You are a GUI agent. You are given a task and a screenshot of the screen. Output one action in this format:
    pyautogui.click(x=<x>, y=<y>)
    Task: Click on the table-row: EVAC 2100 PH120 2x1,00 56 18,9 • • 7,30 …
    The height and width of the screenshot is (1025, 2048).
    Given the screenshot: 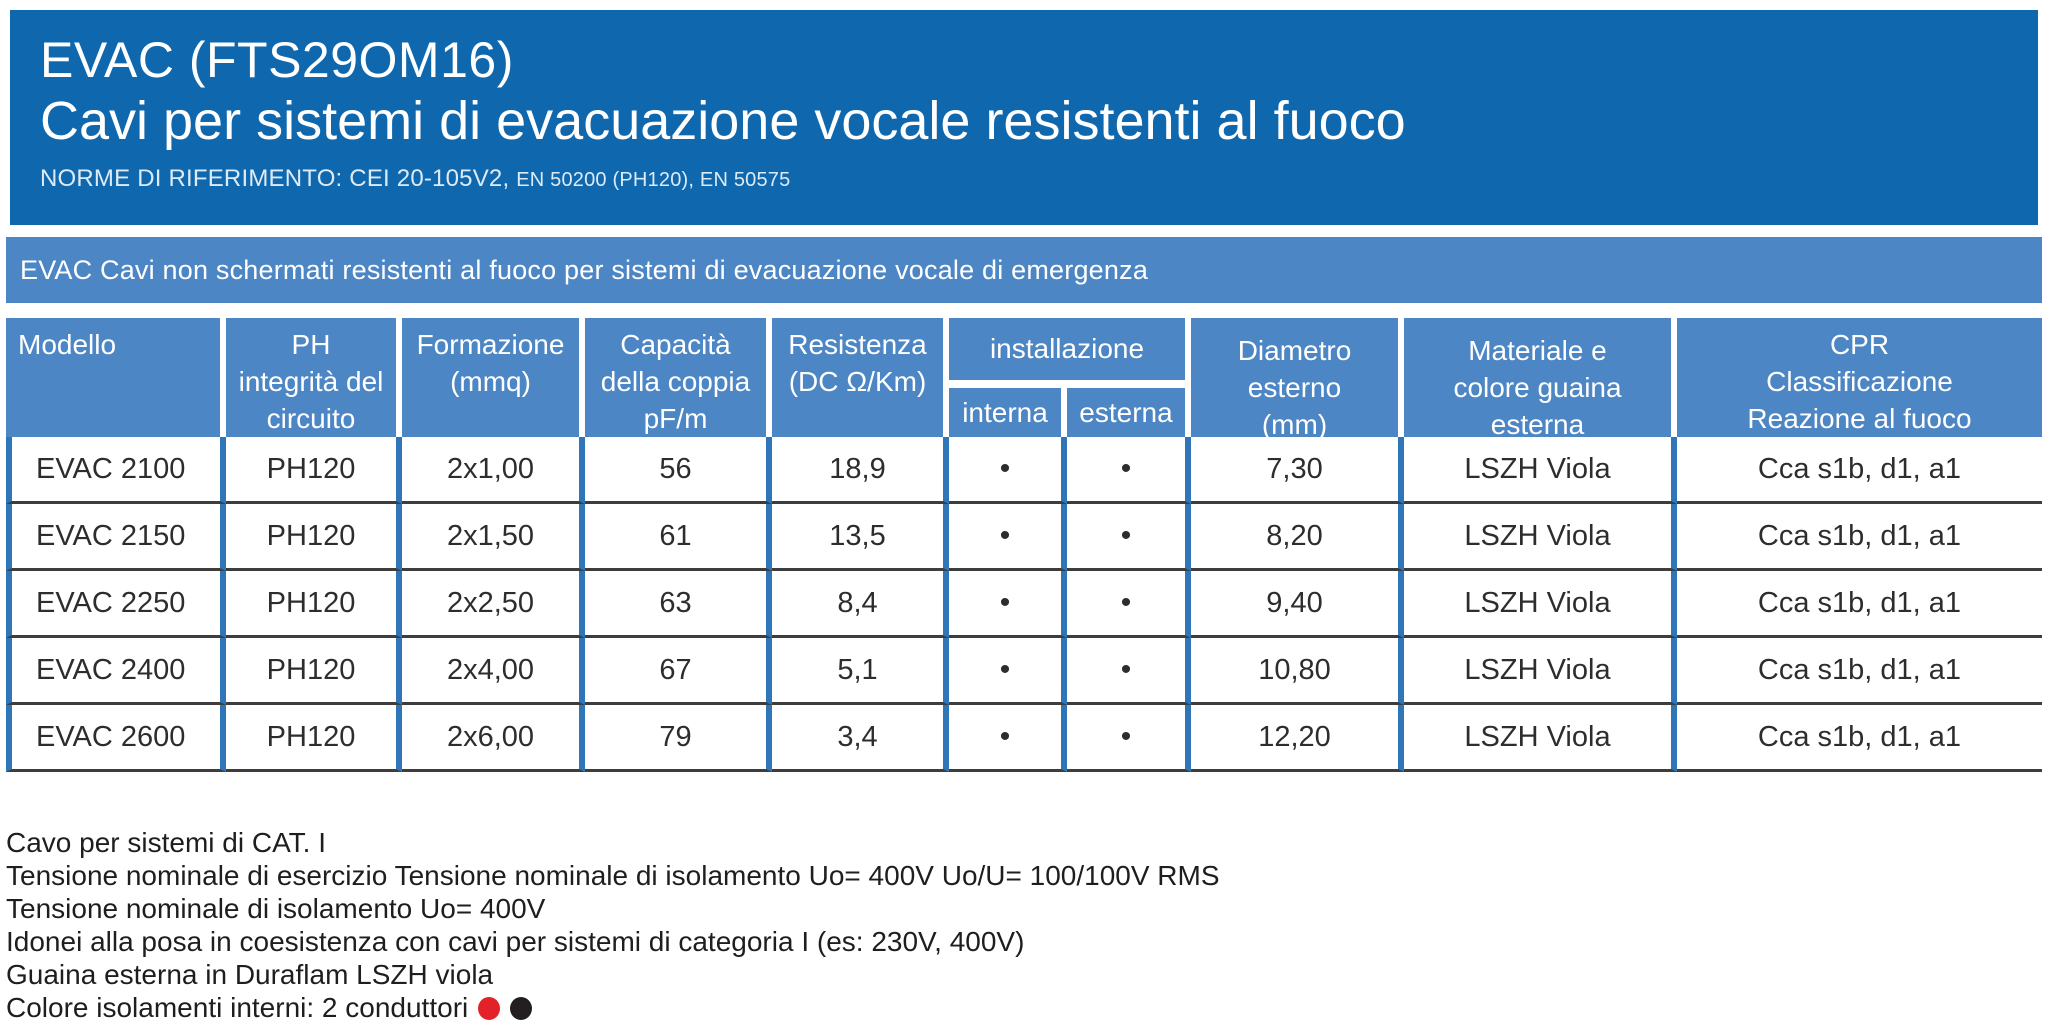 What is the action you would take?
    pyautogui.click(x=1024, y=470)
    